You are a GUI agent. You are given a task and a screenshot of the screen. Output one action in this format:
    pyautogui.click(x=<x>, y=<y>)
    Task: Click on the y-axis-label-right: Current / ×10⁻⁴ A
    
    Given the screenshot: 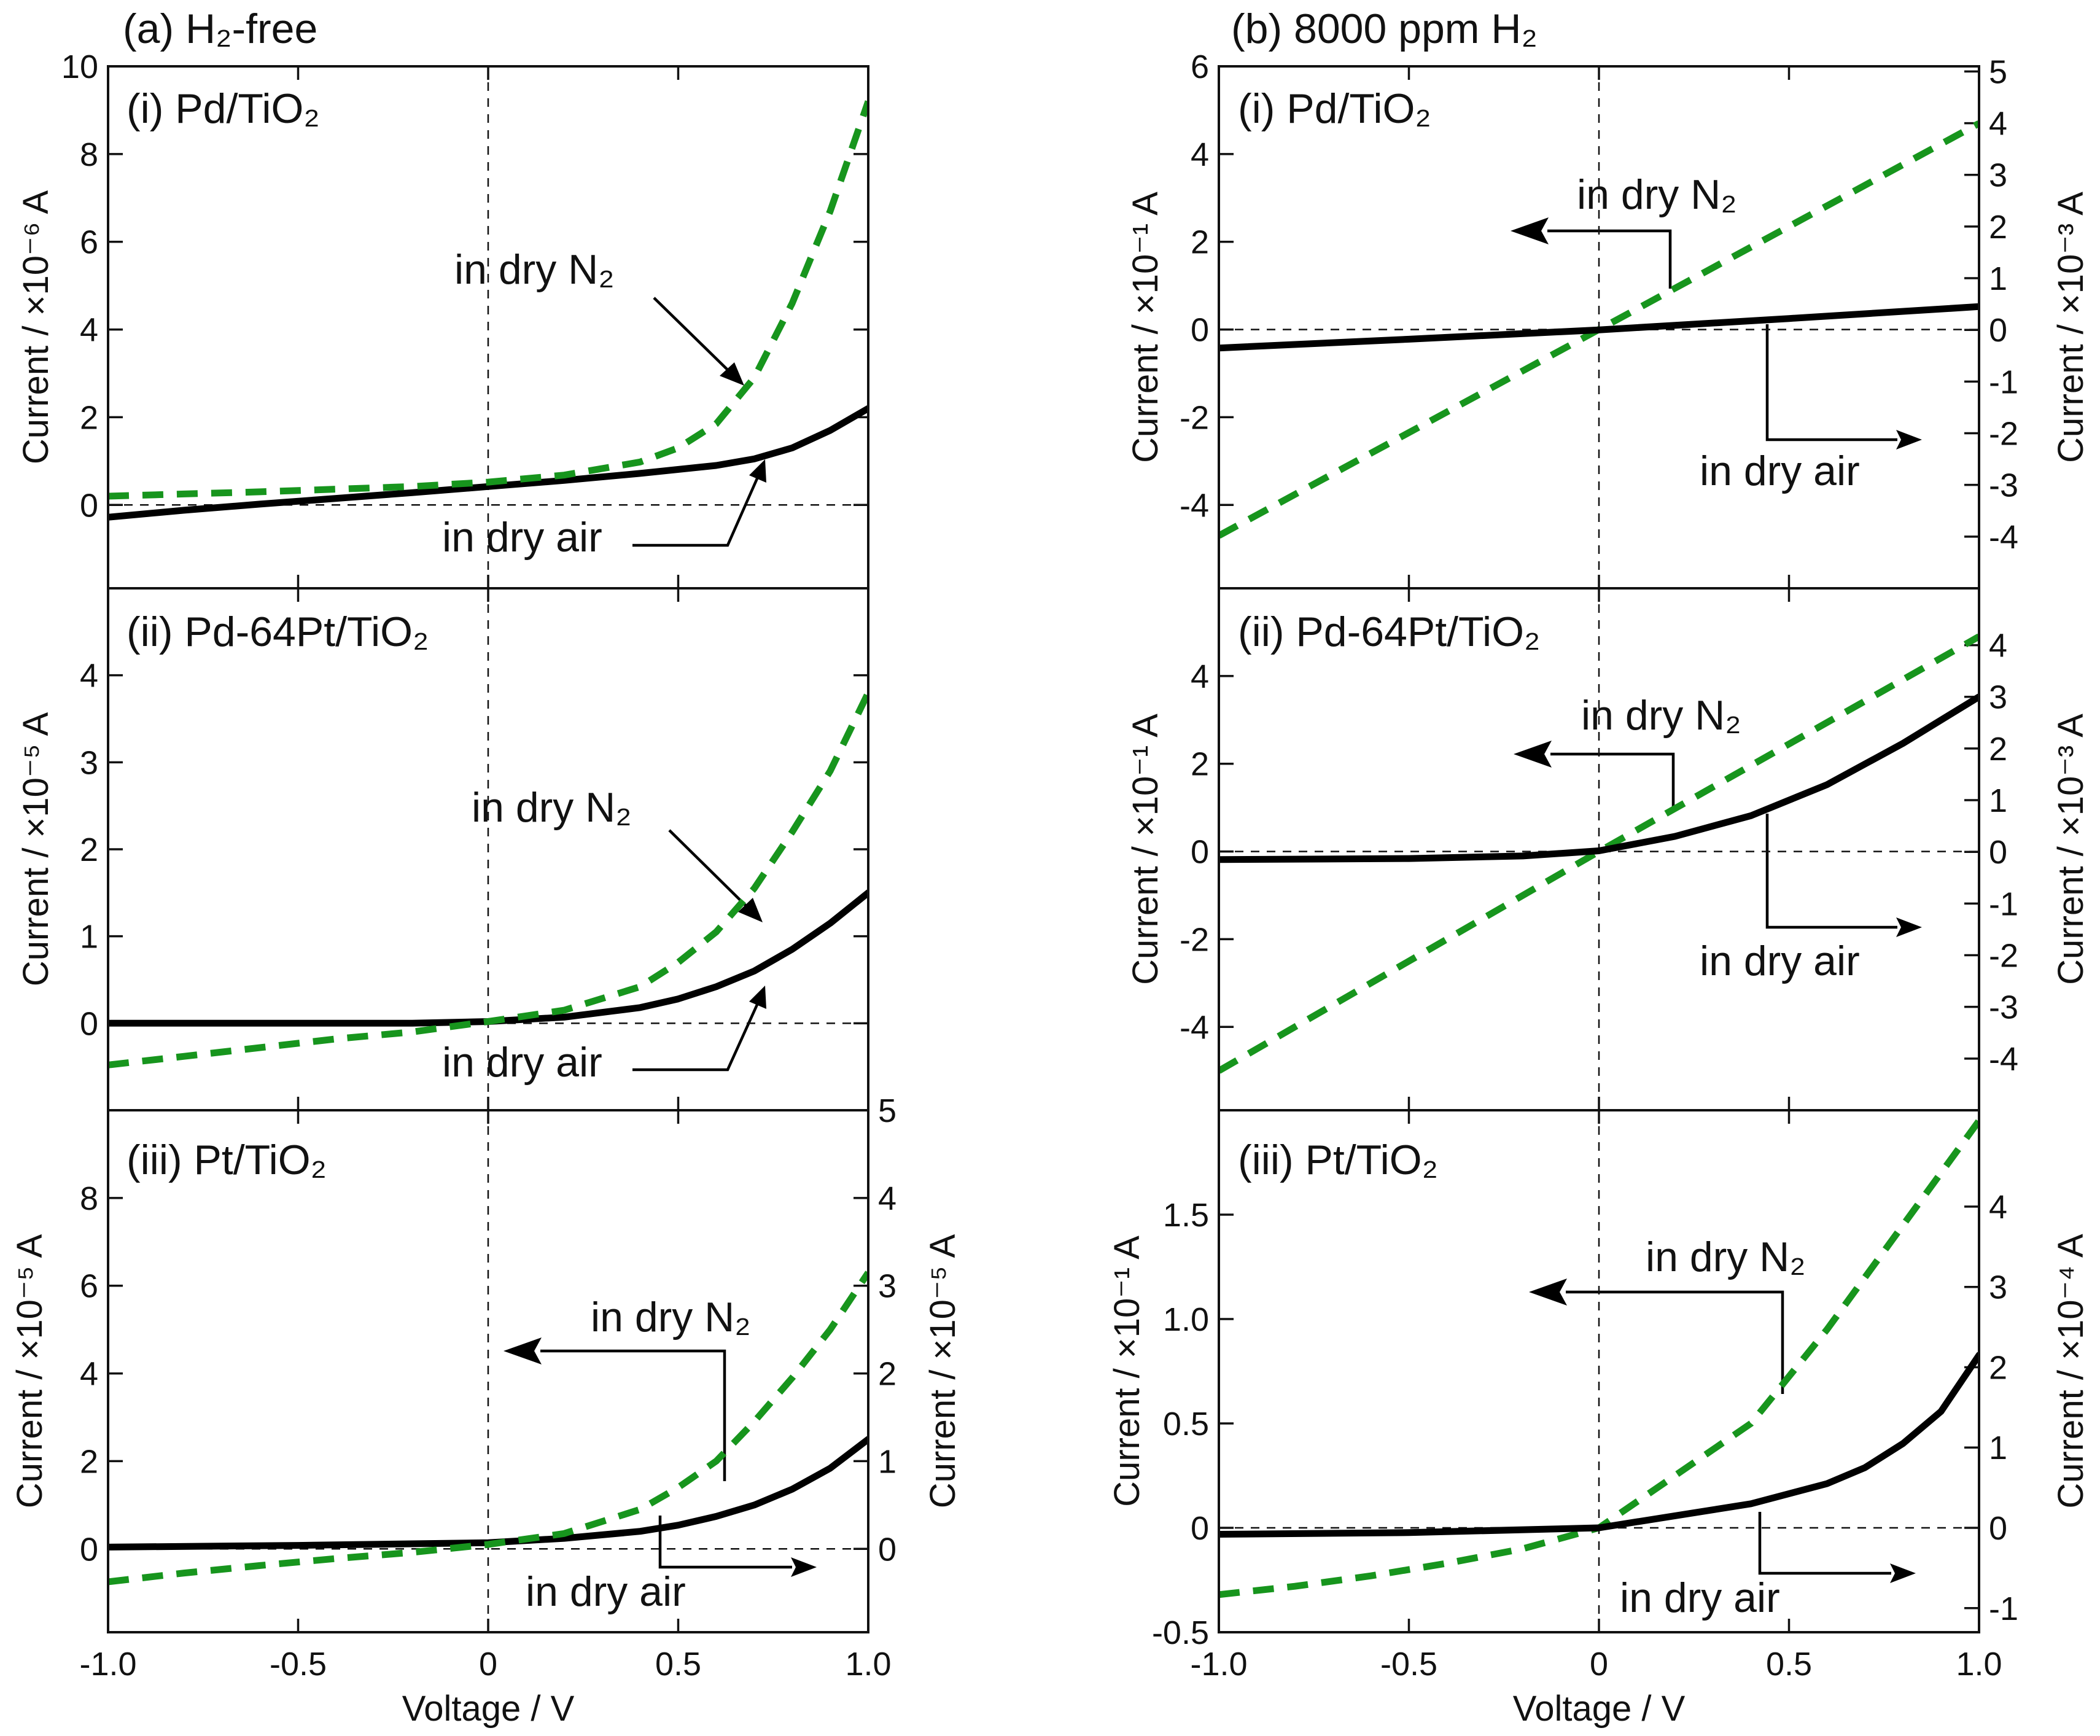 What is the action you would take?
    pyautogui.click(x=2071, y=1371)
    